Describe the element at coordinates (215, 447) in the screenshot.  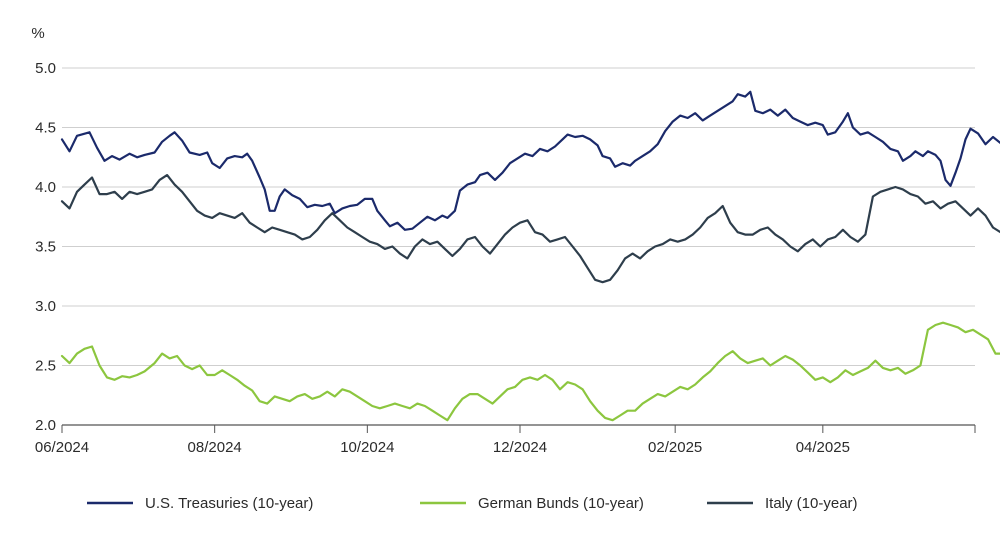
I see `x-tick-label: 08/2024` at that location.